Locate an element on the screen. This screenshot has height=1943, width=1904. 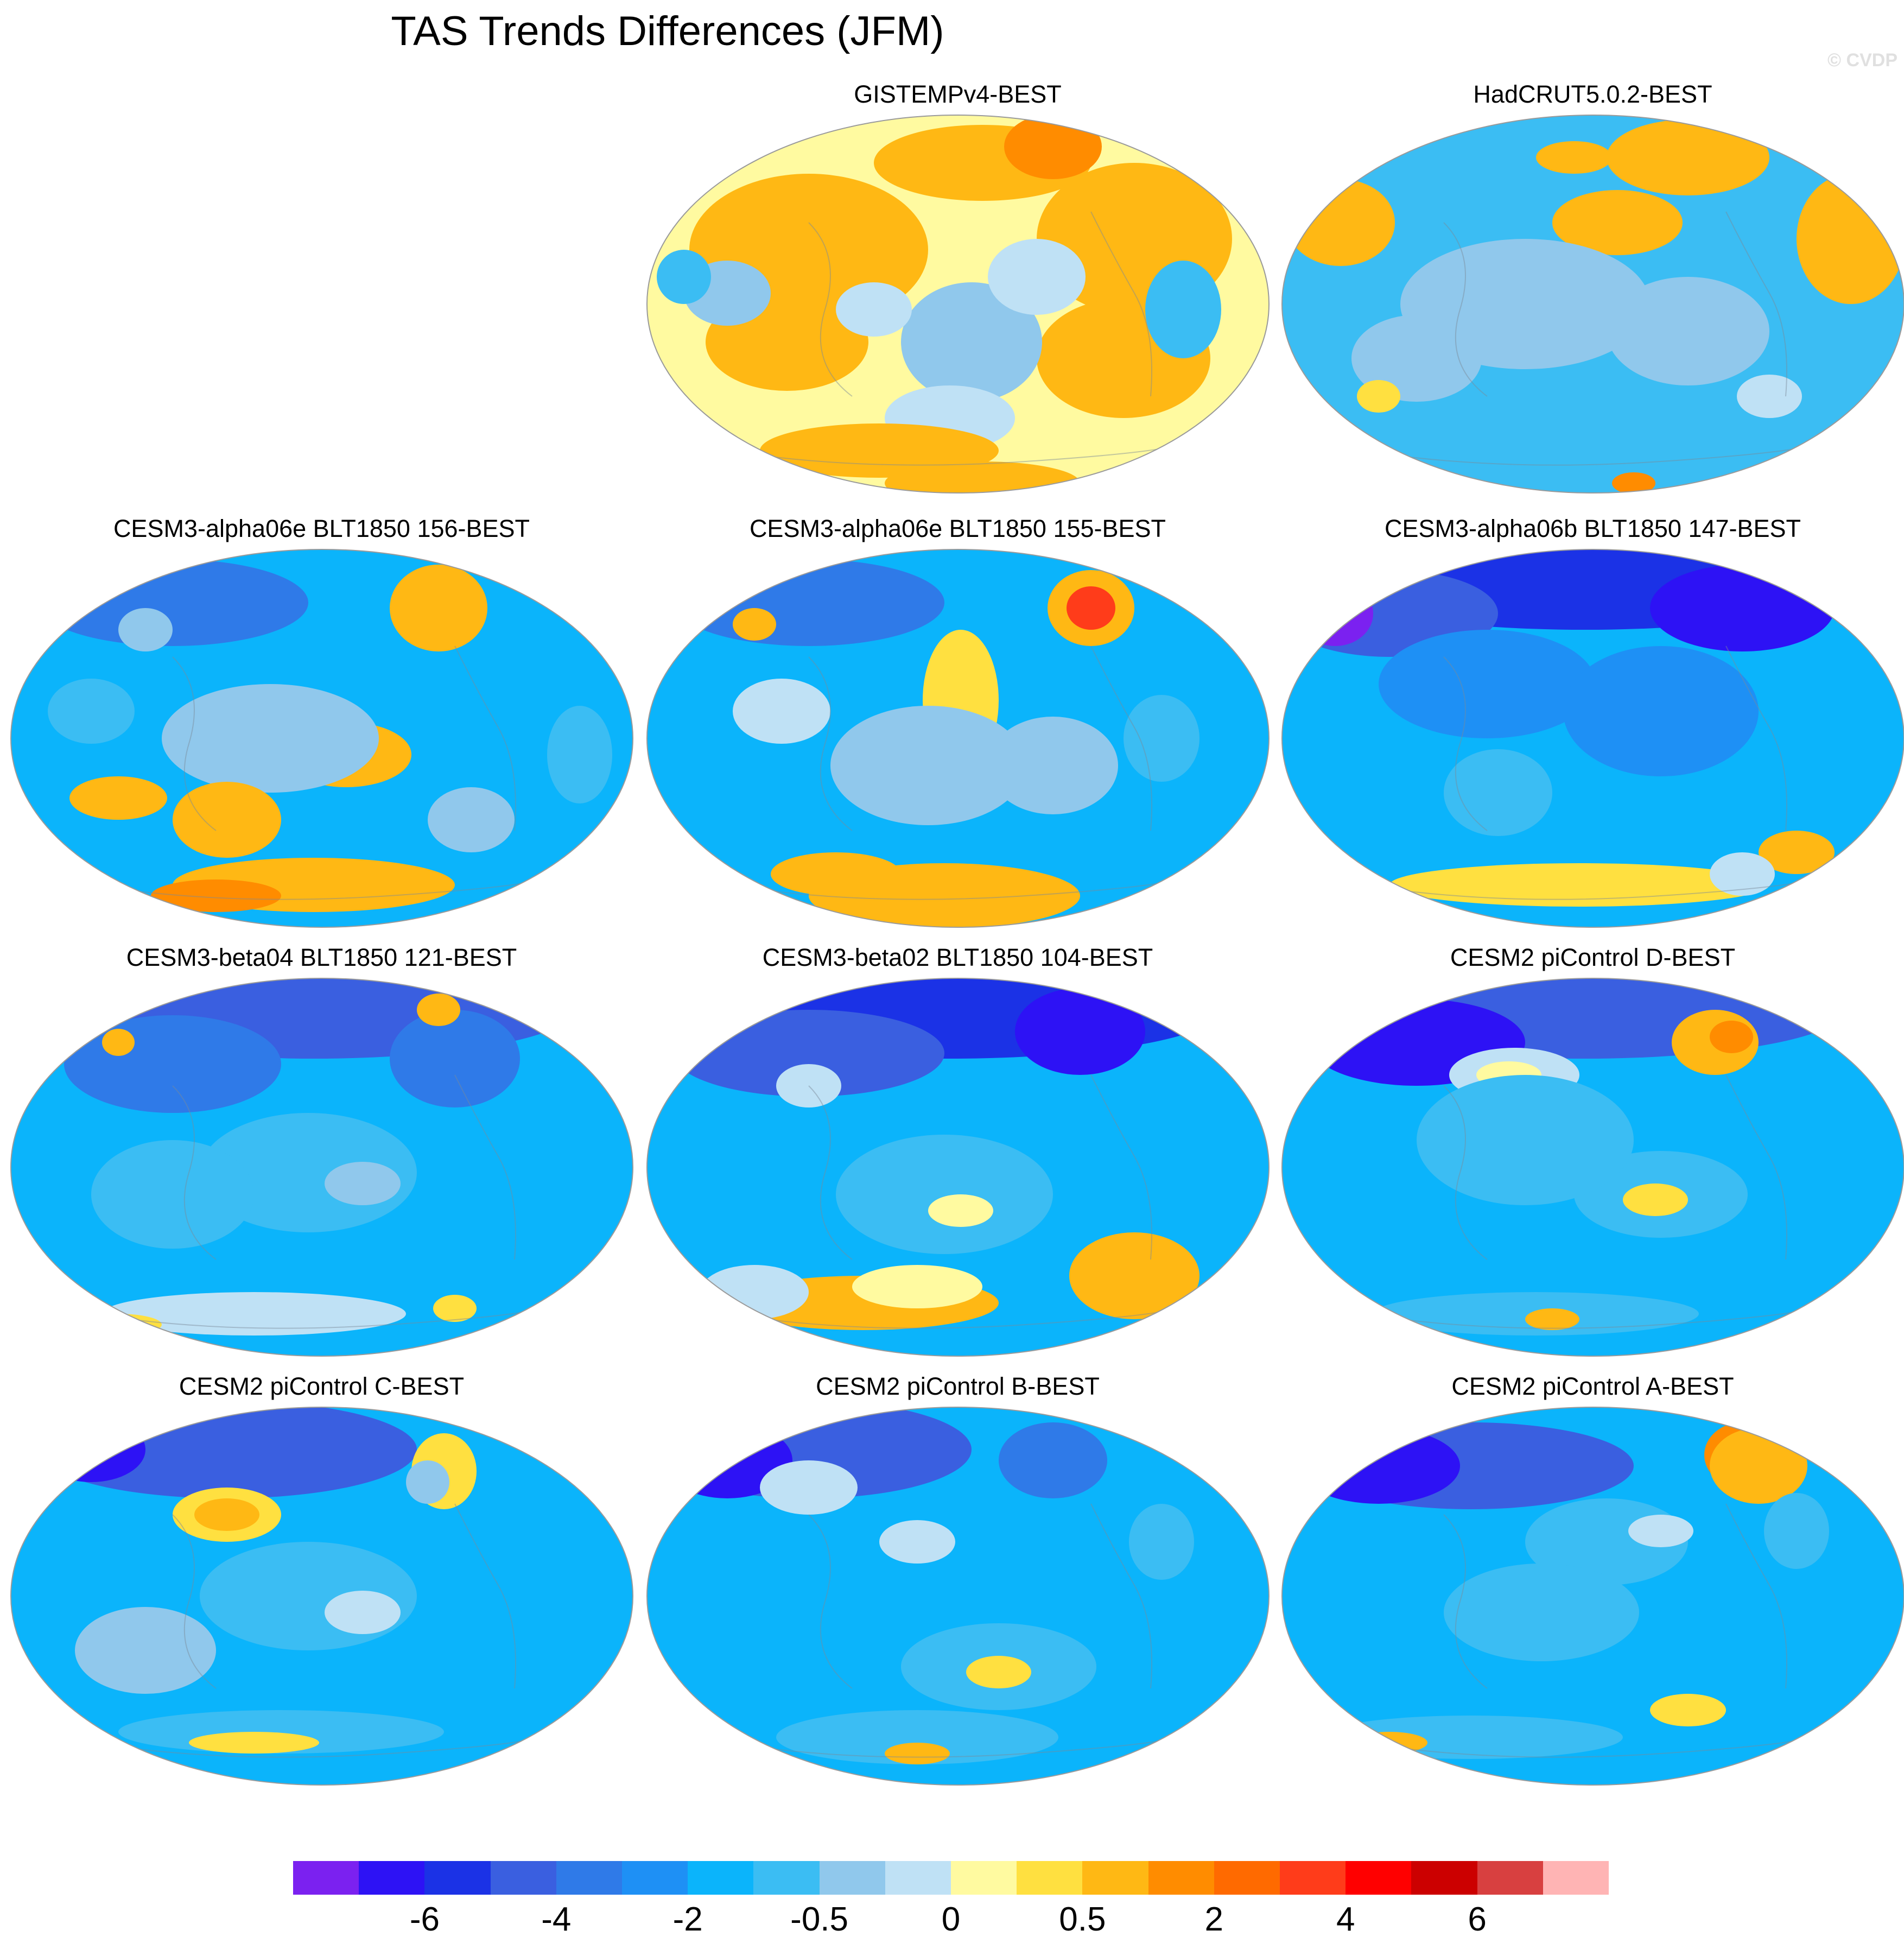
colorbar-tick-label: -6 is located at coordinates (424, 1920).